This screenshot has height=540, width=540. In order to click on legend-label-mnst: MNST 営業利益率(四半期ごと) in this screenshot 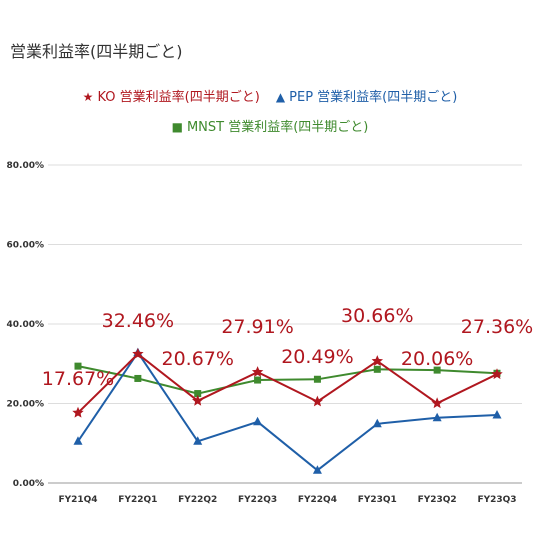, I will do `click(277, 127)`.